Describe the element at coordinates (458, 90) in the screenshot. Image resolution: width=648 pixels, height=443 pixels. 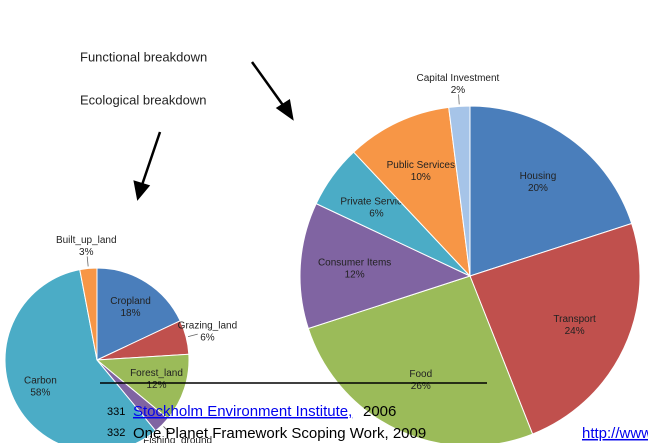
I see `slice-value: 2%` at that location.